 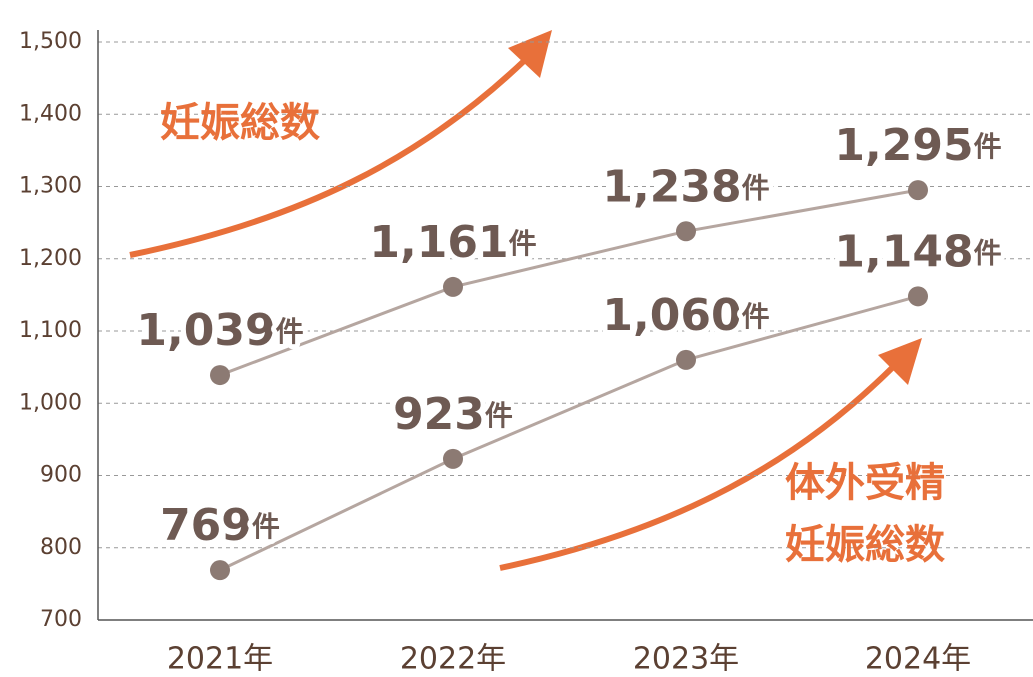 What do you see at coordinates (220, 525) in the screenshot?
I see `value-label: 769件` at bounding box center [220, 525].